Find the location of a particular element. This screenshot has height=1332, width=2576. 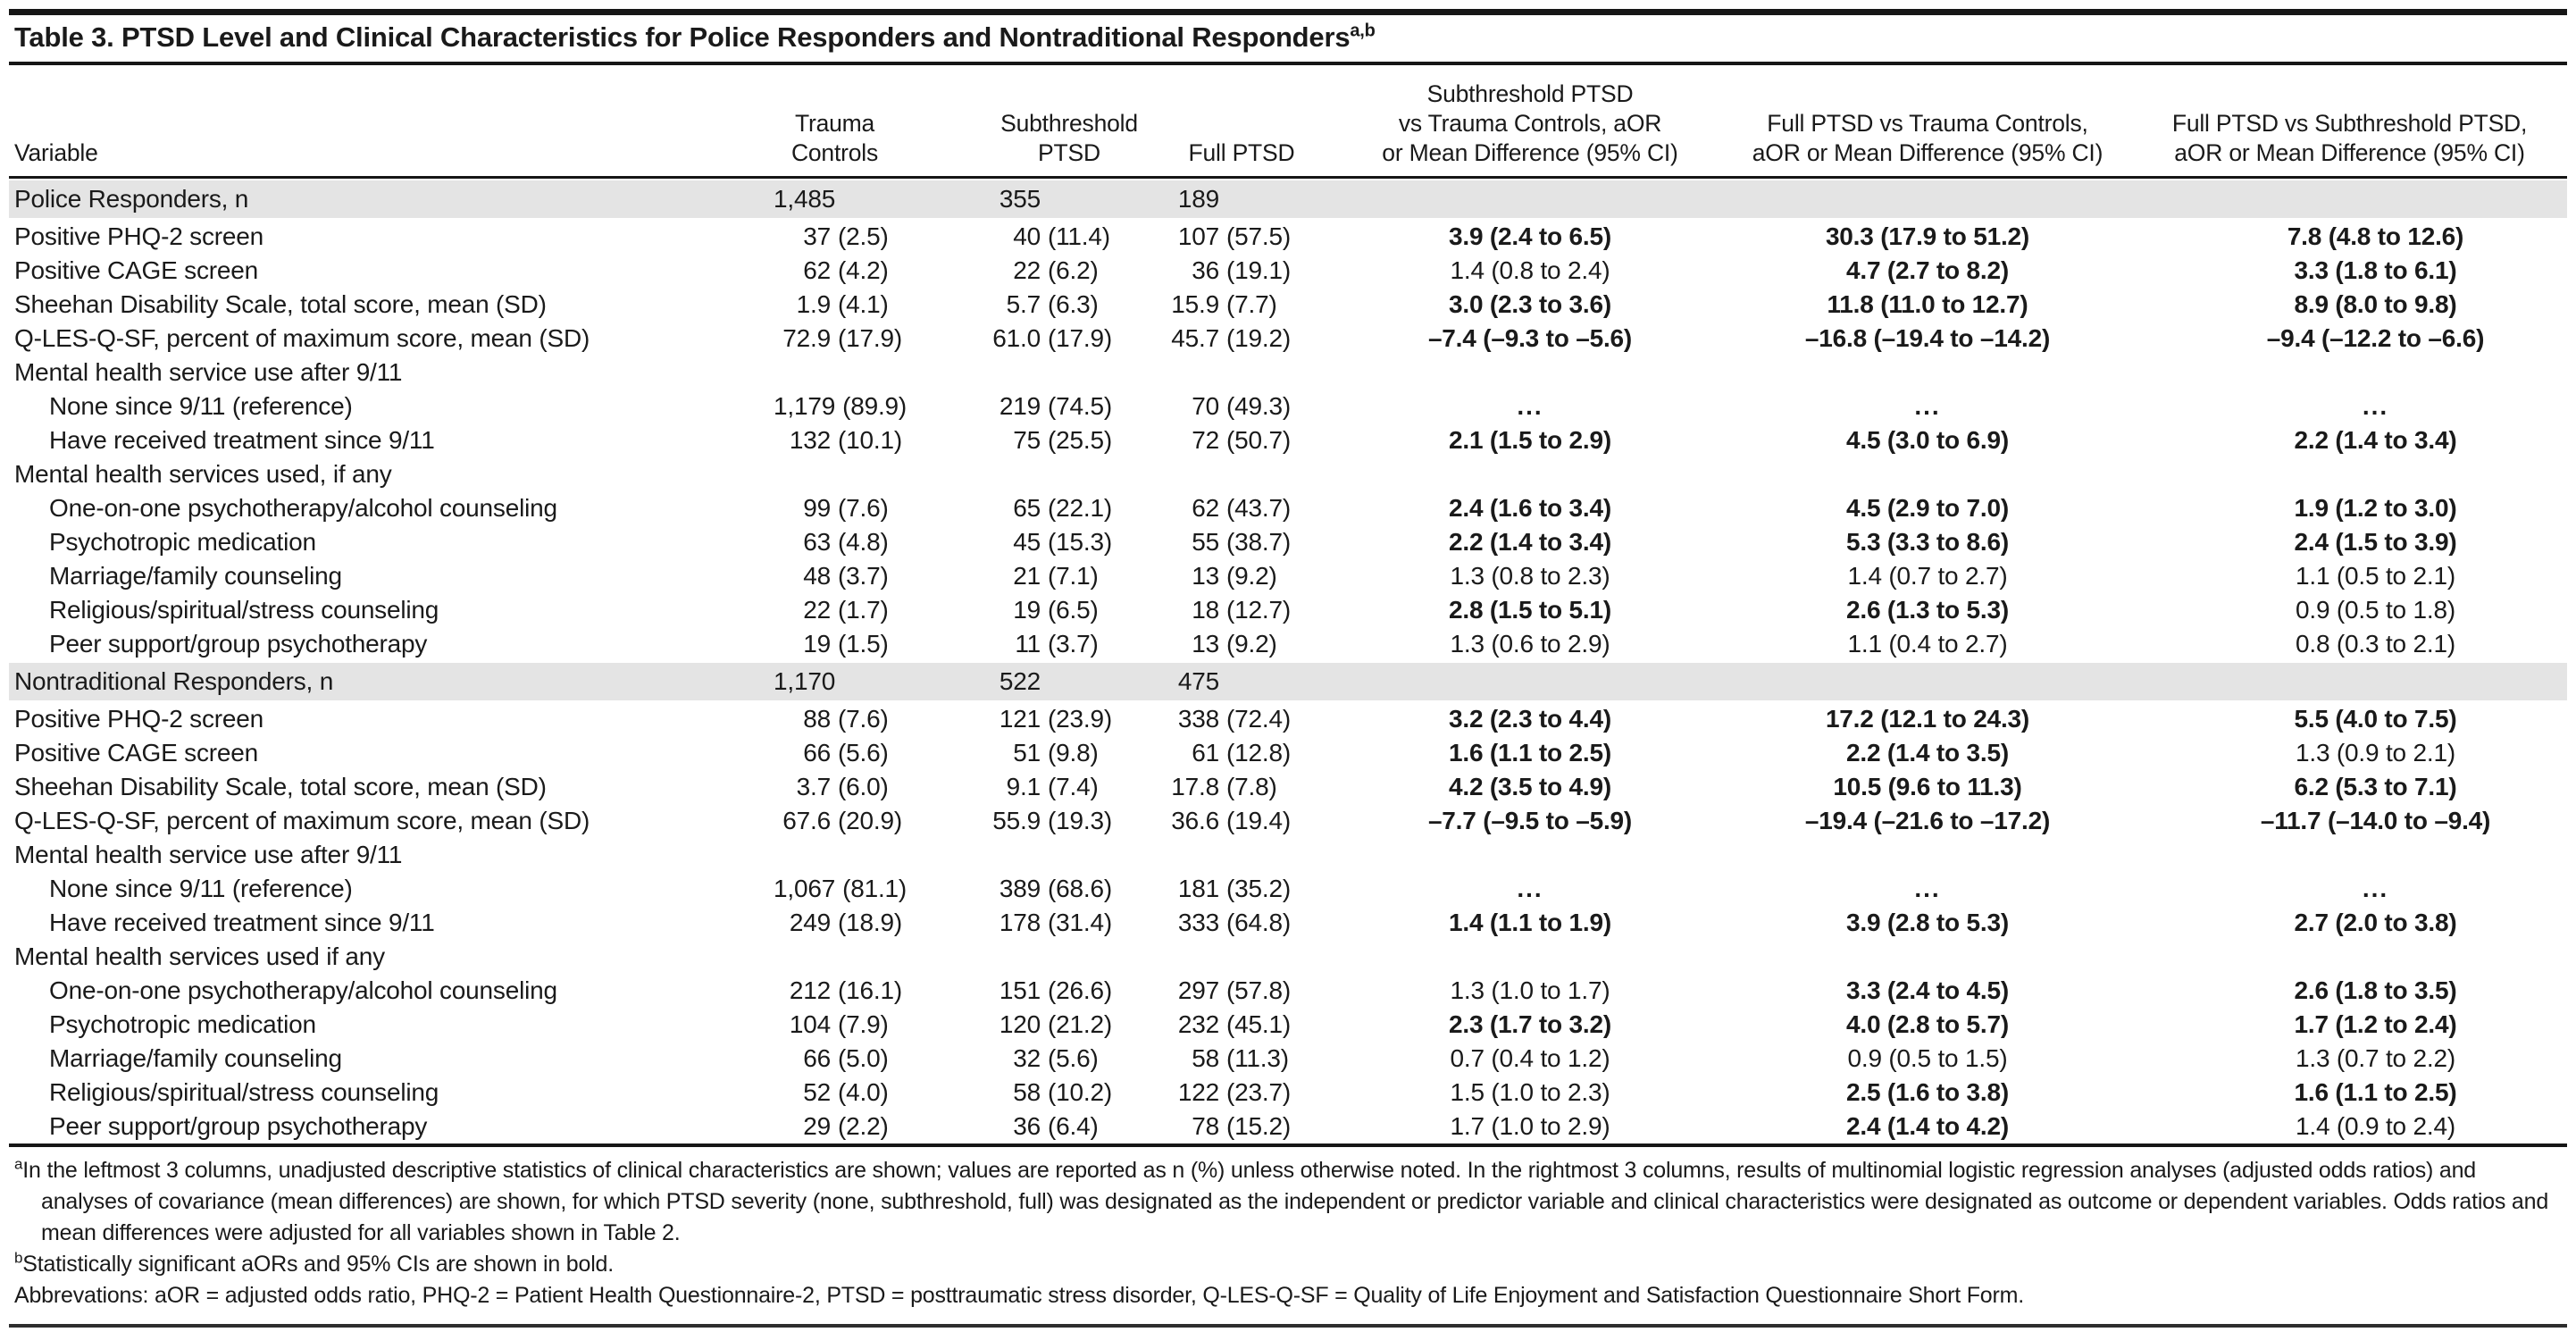

count-cell: 5.7 (6.3) is located at coordinates (1069, 305).